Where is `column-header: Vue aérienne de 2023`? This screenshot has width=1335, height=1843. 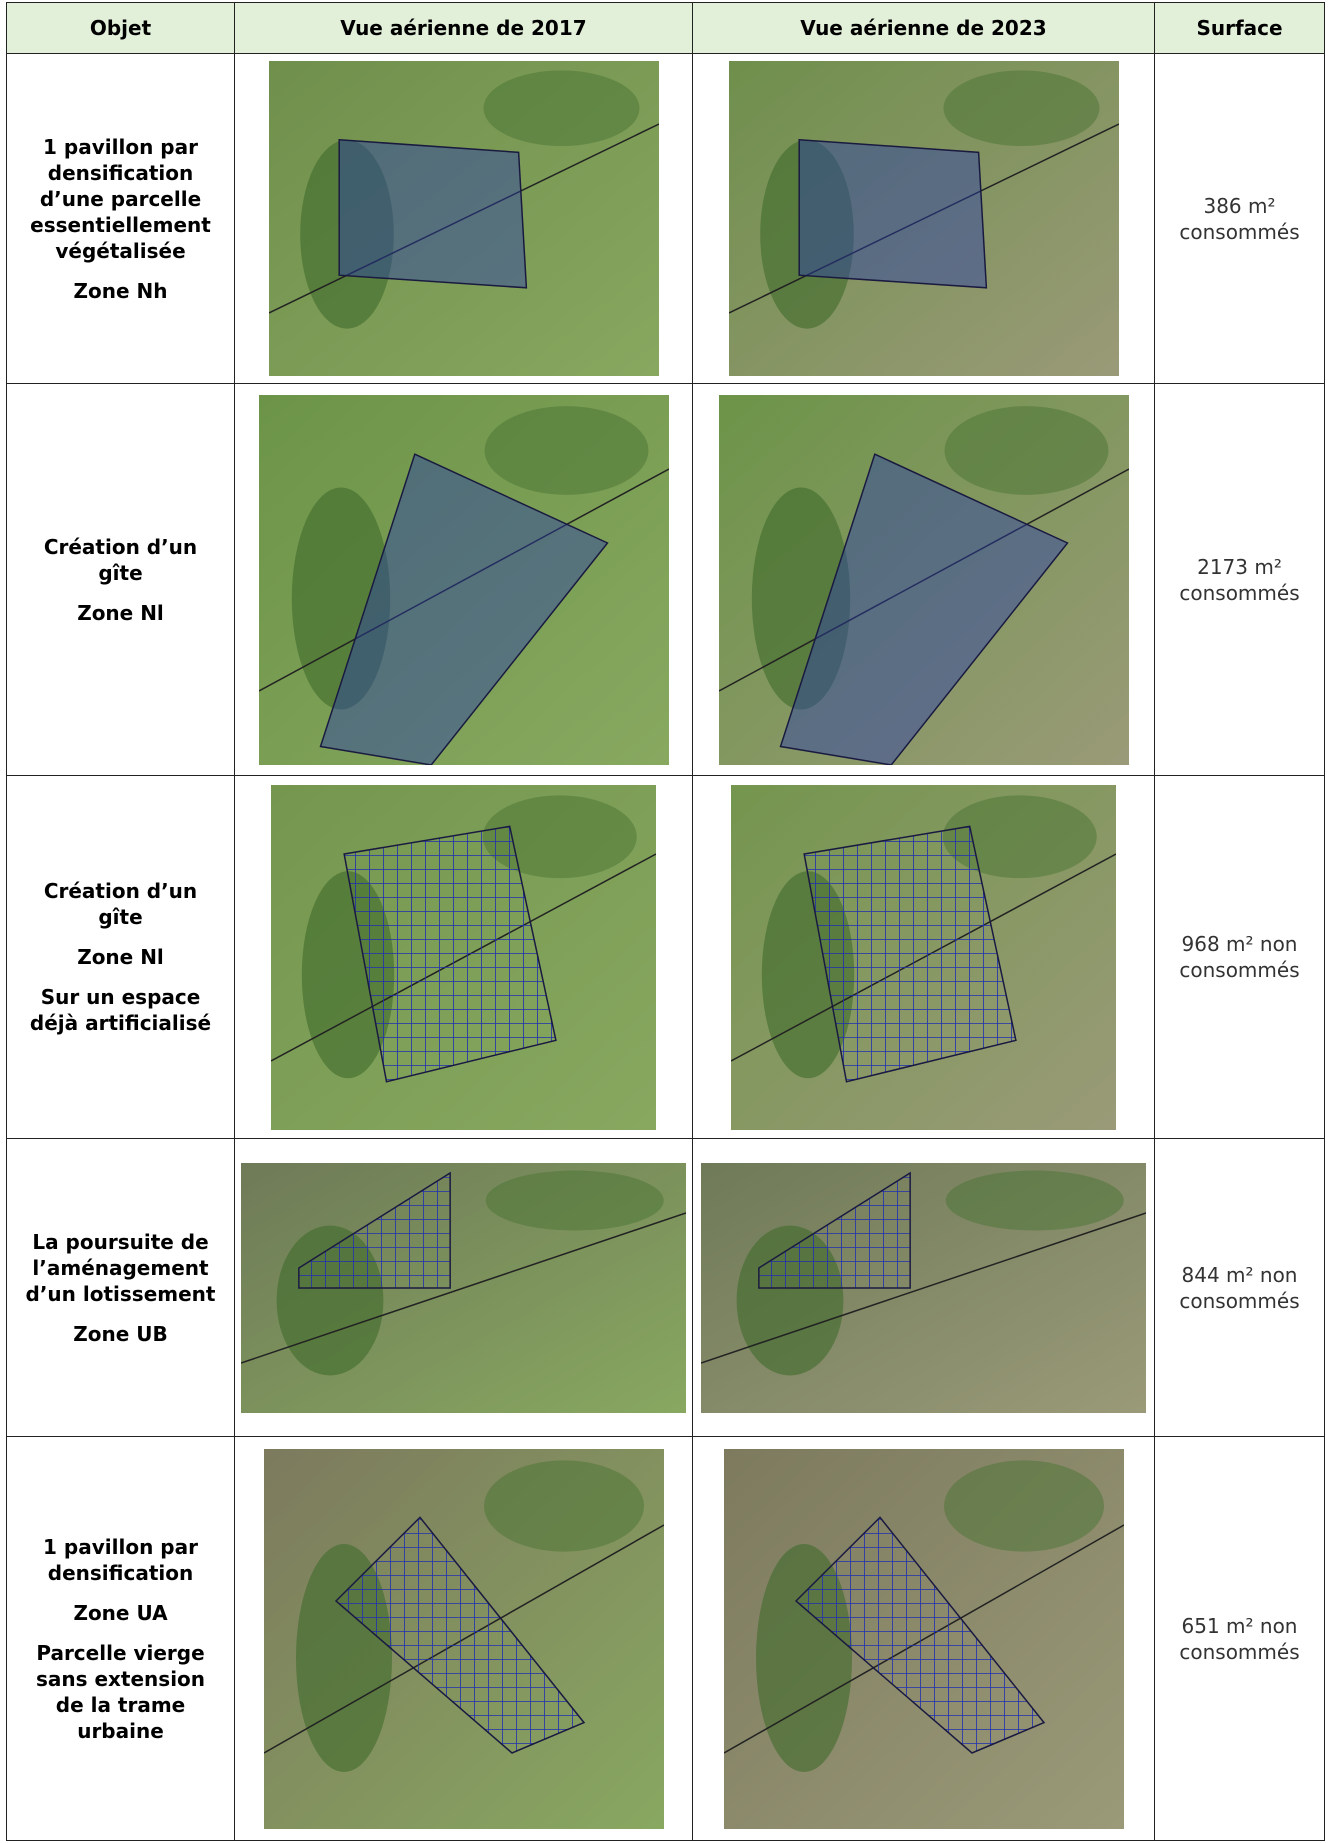
column-header: Vue aérienne de 2023 is located at coordinates (923, 28).